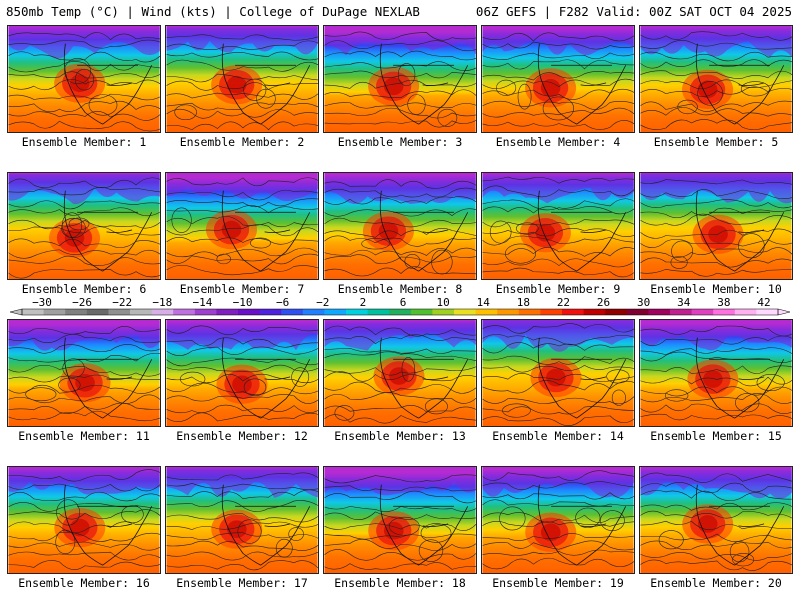 The width and height of the screenshot is (800, 600). I want to click on ensemble-member-panel: Ensemble Member: 5, so click(716, 87).